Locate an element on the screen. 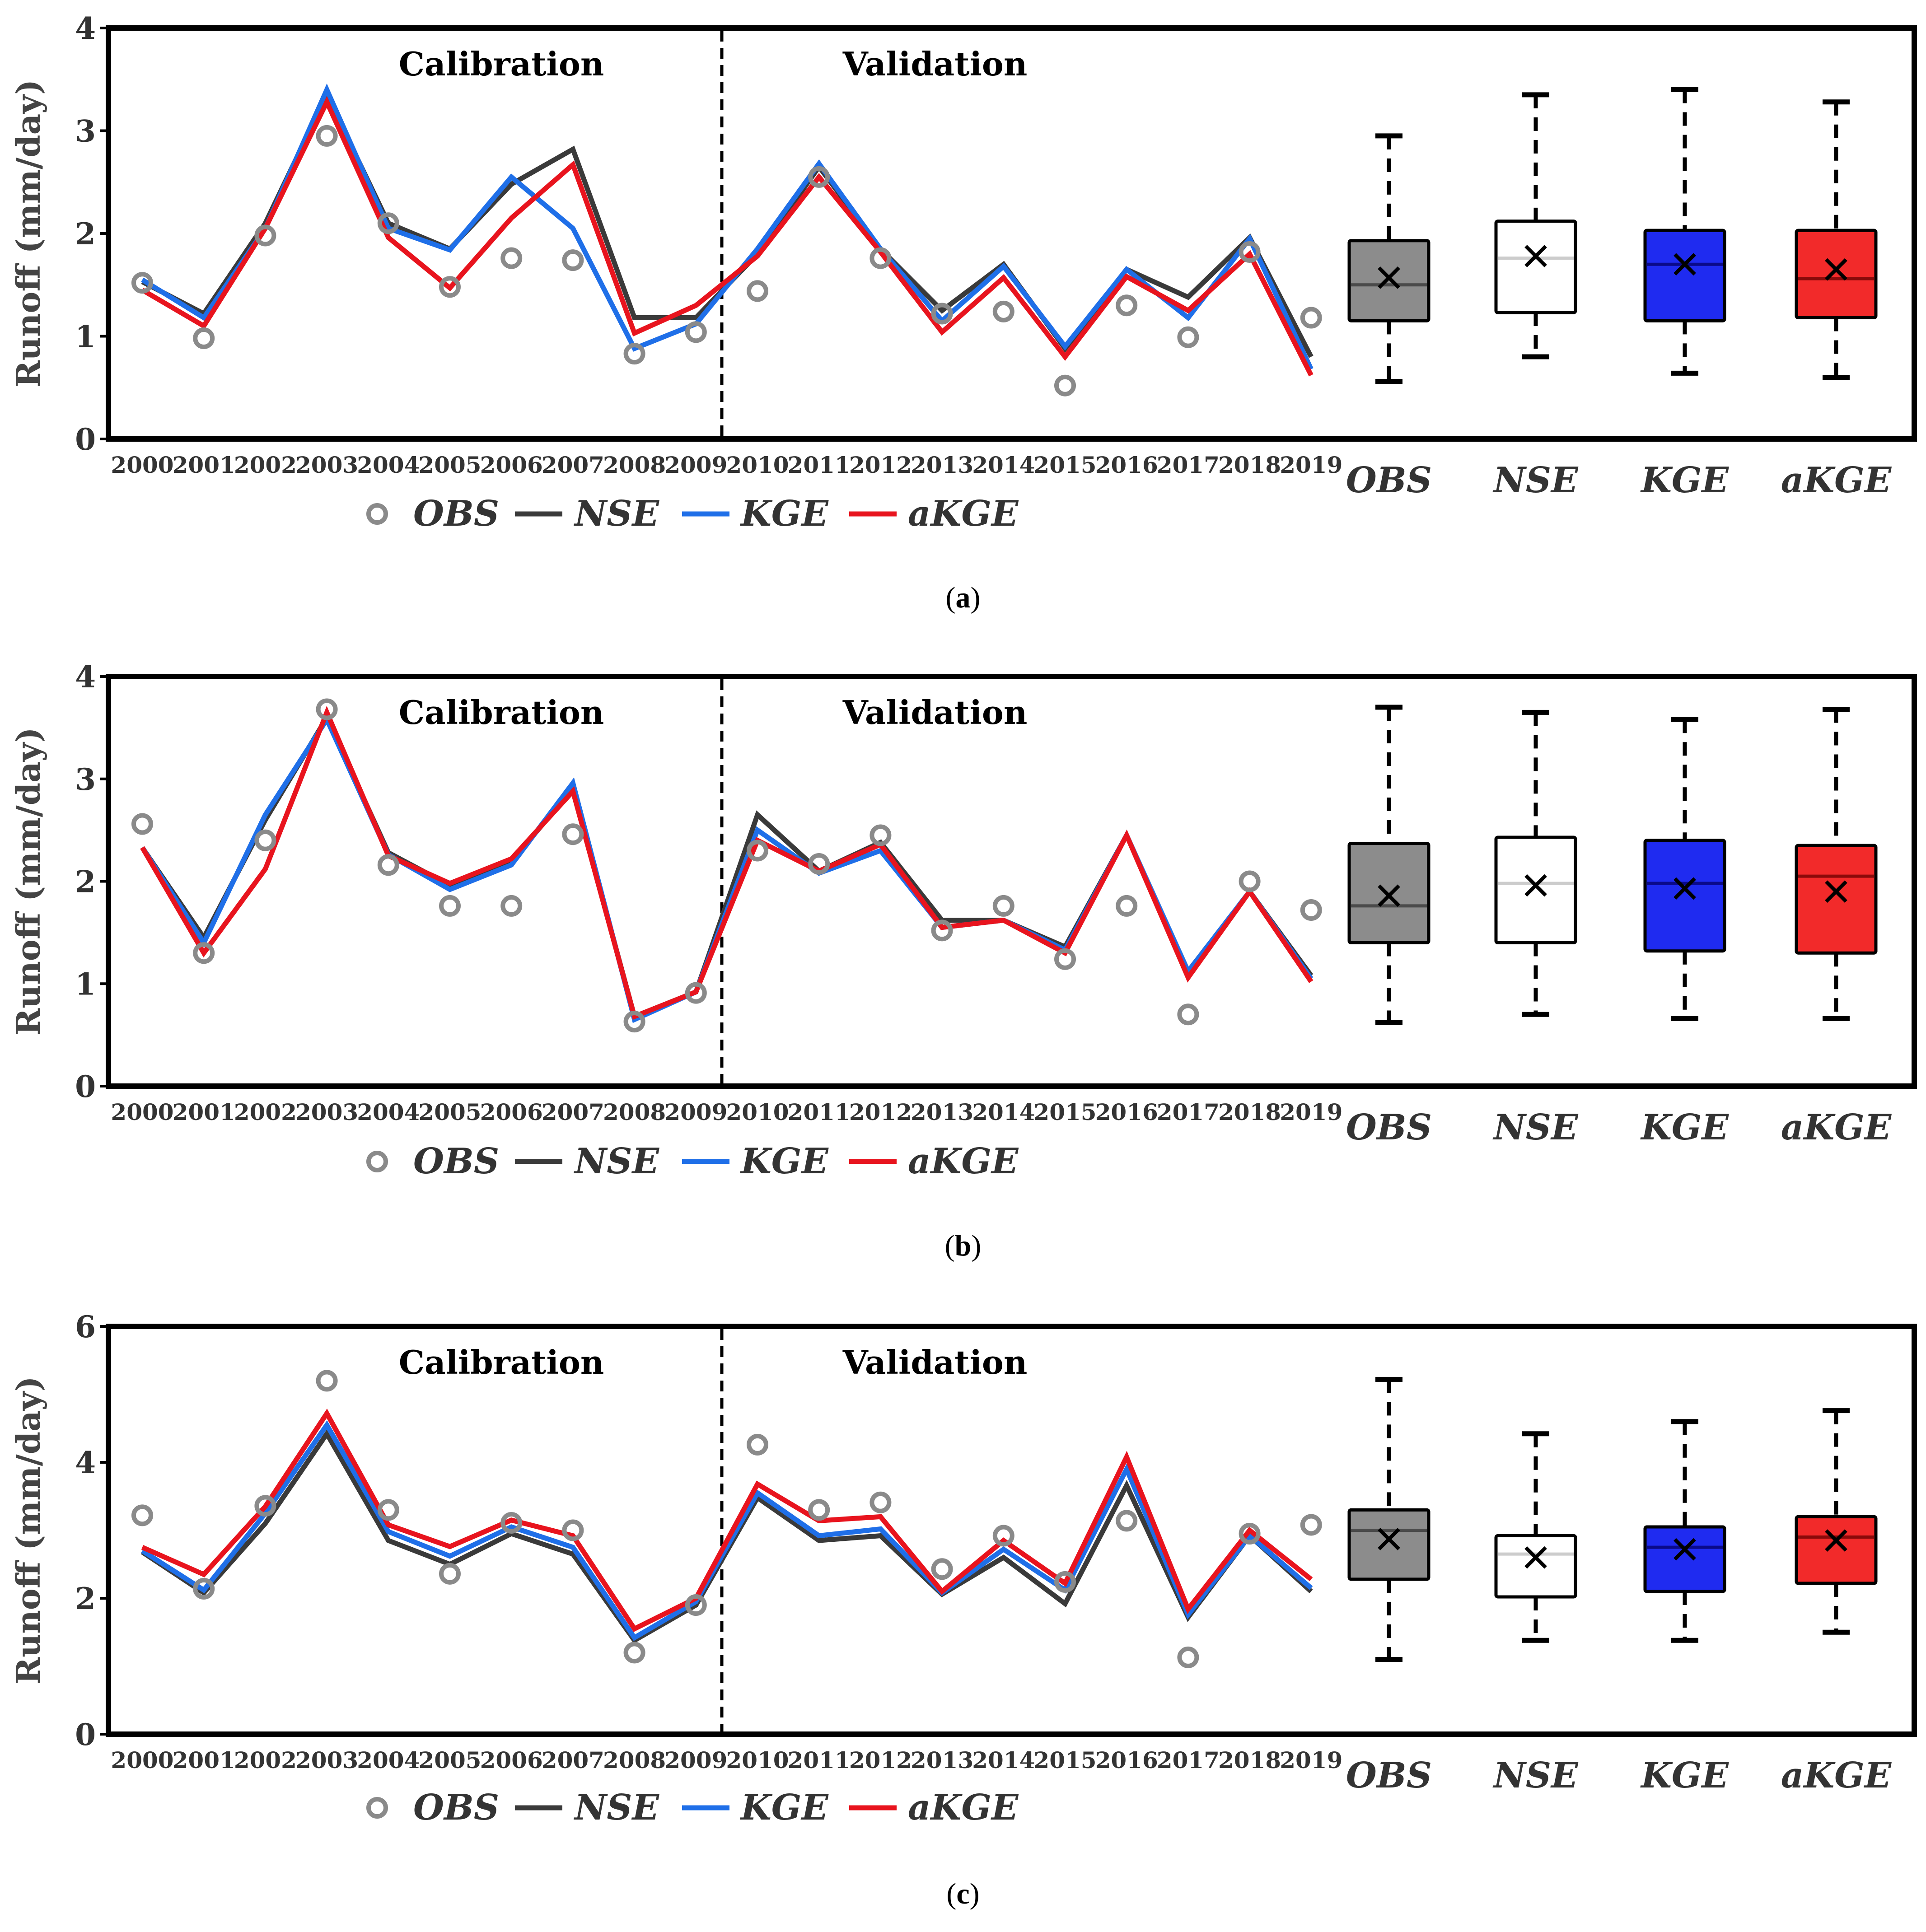 The image size is (1926, 1932). caption-open-paren: ( is located at coordinates (951, 1893).